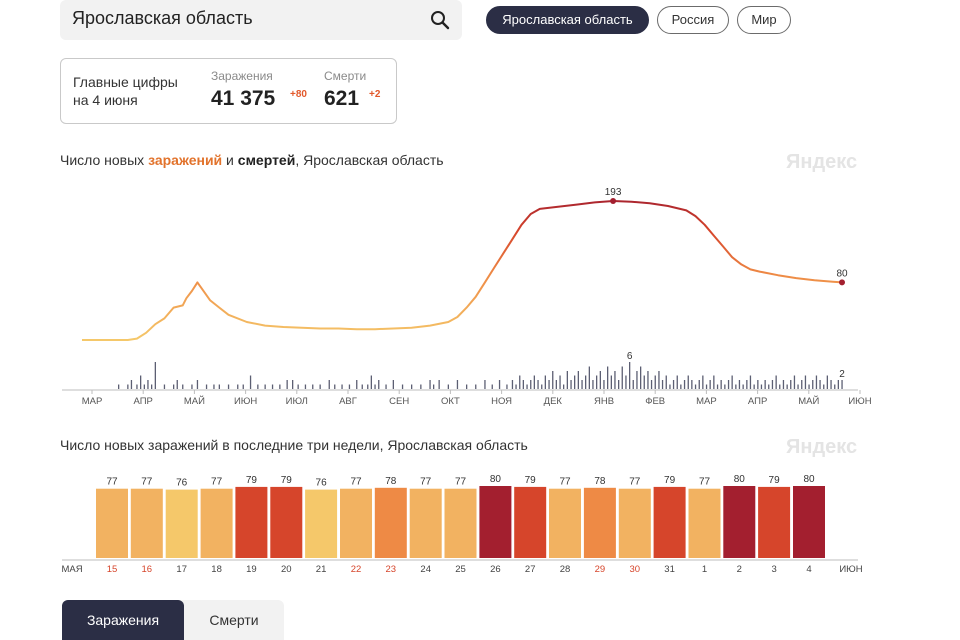 This screenshot has width=960, height=640. Describe the element at coordinates (147, 569) in the screenshot. I see `day-label: 16` at that location.